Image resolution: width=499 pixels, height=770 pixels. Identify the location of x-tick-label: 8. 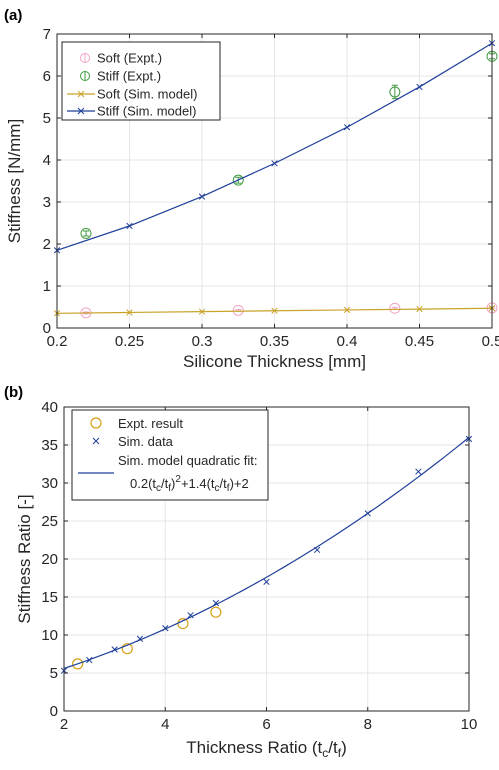
(368, 724).